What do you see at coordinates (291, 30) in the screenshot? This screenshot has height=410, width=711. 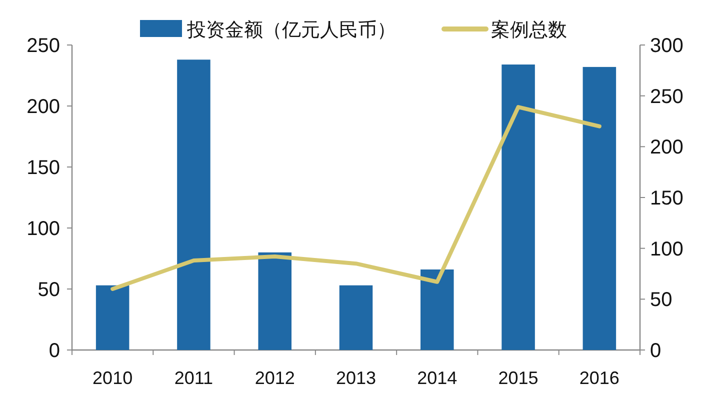 I see `legend-label: 投资金额（亿元人民币）` at bounding box center [291, 30].